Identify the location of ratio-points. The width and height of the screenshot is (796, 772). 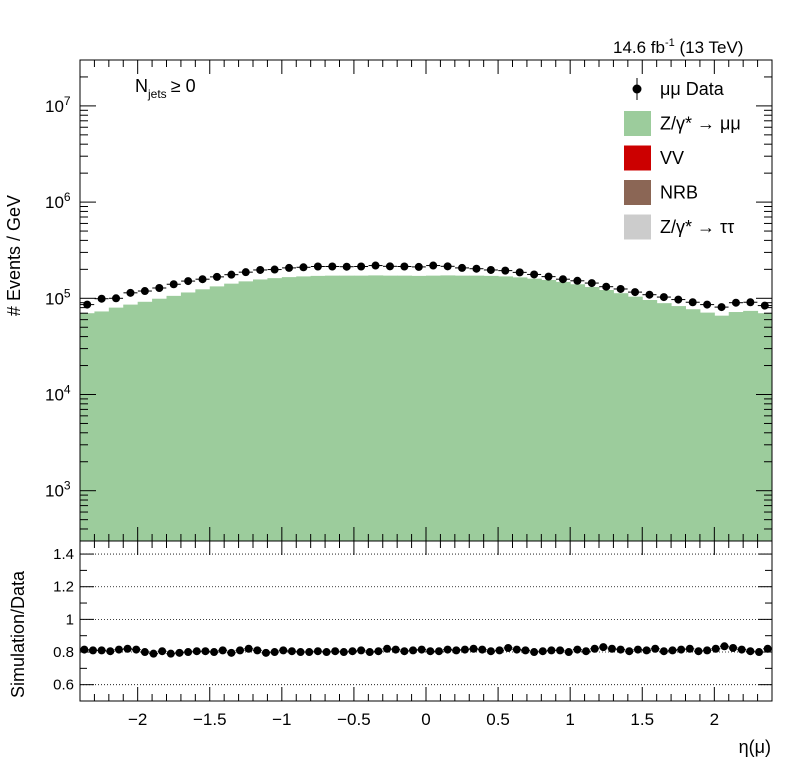
(426, 650).